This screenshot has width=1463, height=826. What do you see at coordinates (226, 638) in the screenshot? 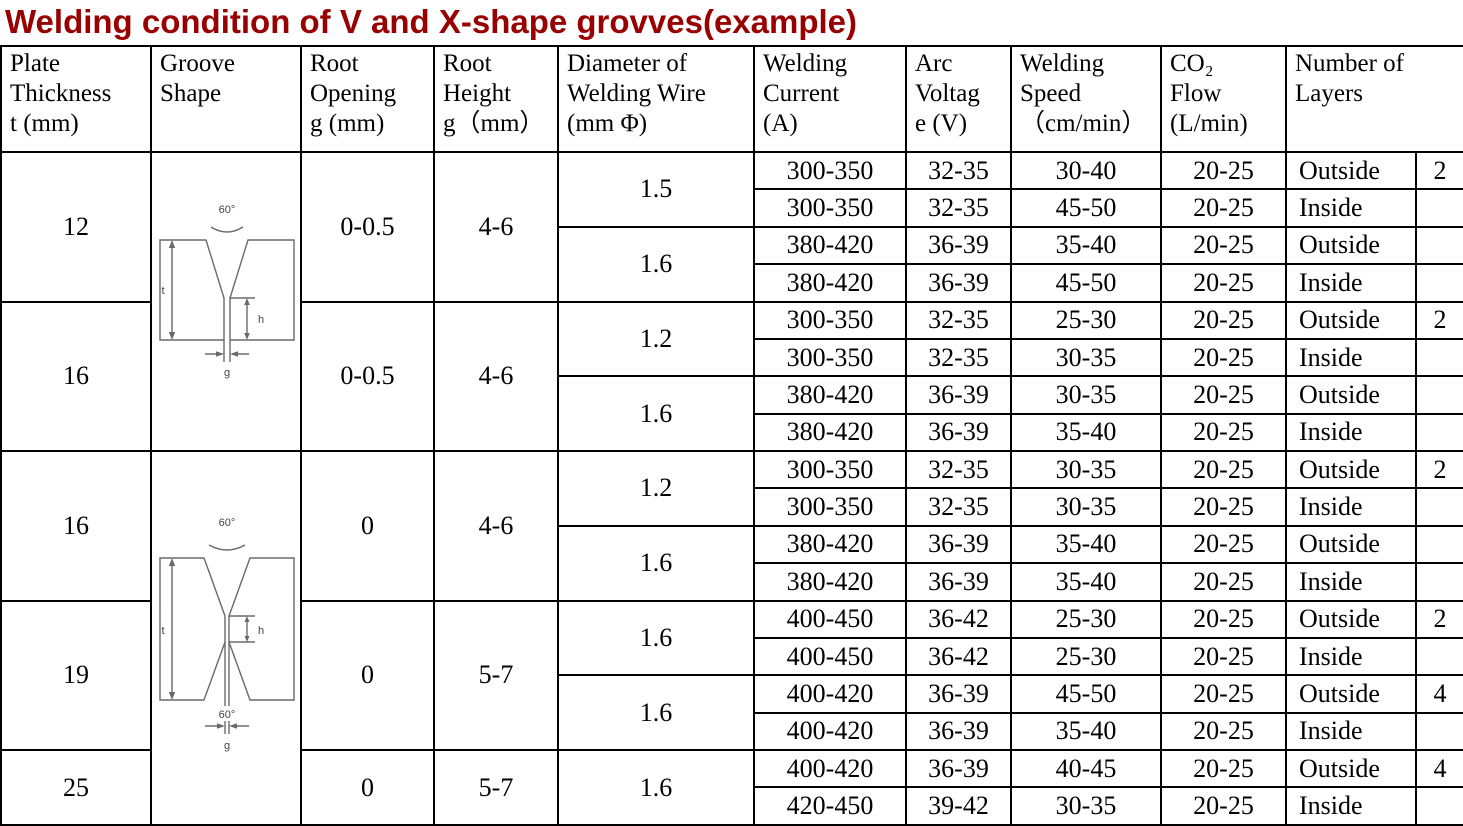
I see `cell-groove-shape-x: 60° t h 60° g` at bounding box center [226, 638].